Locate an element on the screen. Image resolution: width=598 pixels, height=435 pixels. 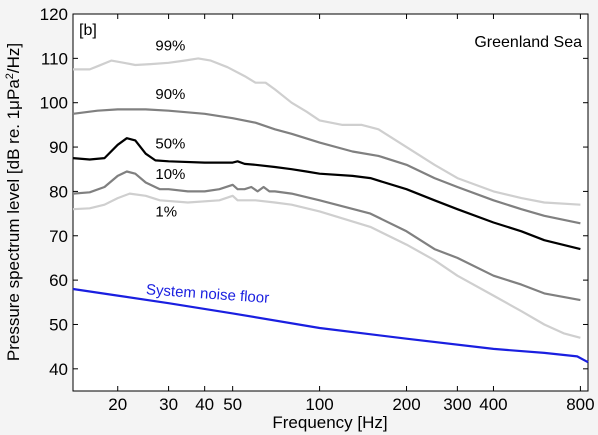
y-tick-label: 60 is located at coordinates (58, 280).